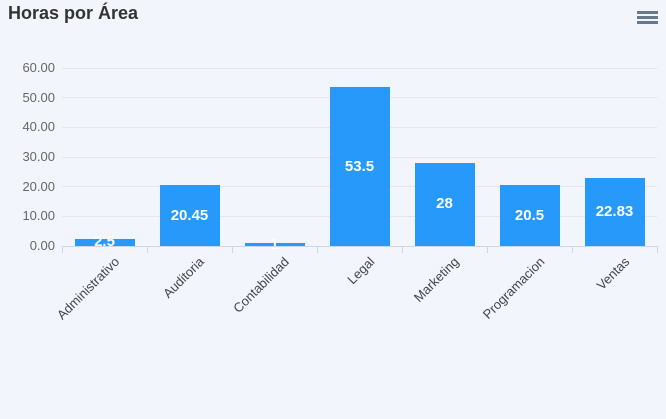 Image resolution: width=666 pixels, height=419 pixels. What do you see at coordinates (184, 277) in the screenshot?
I see `x-axis-label: Auditoria` at bounding box center [184, 277].